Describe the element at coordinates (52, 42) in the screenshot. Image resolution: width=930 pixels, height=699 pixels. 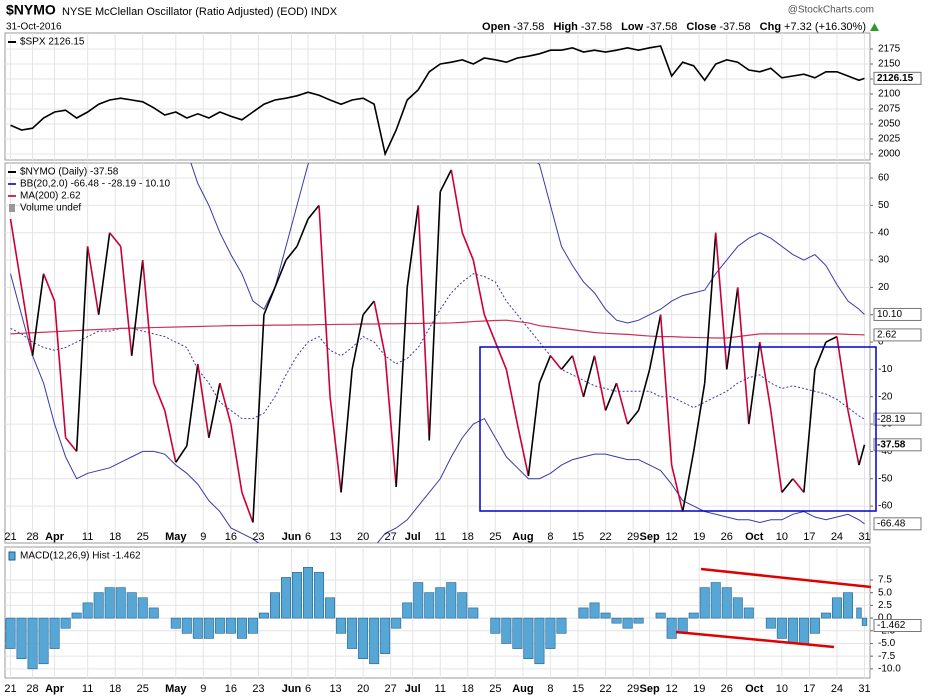
I see `legend-label: $SPX 2126.15` at that location.